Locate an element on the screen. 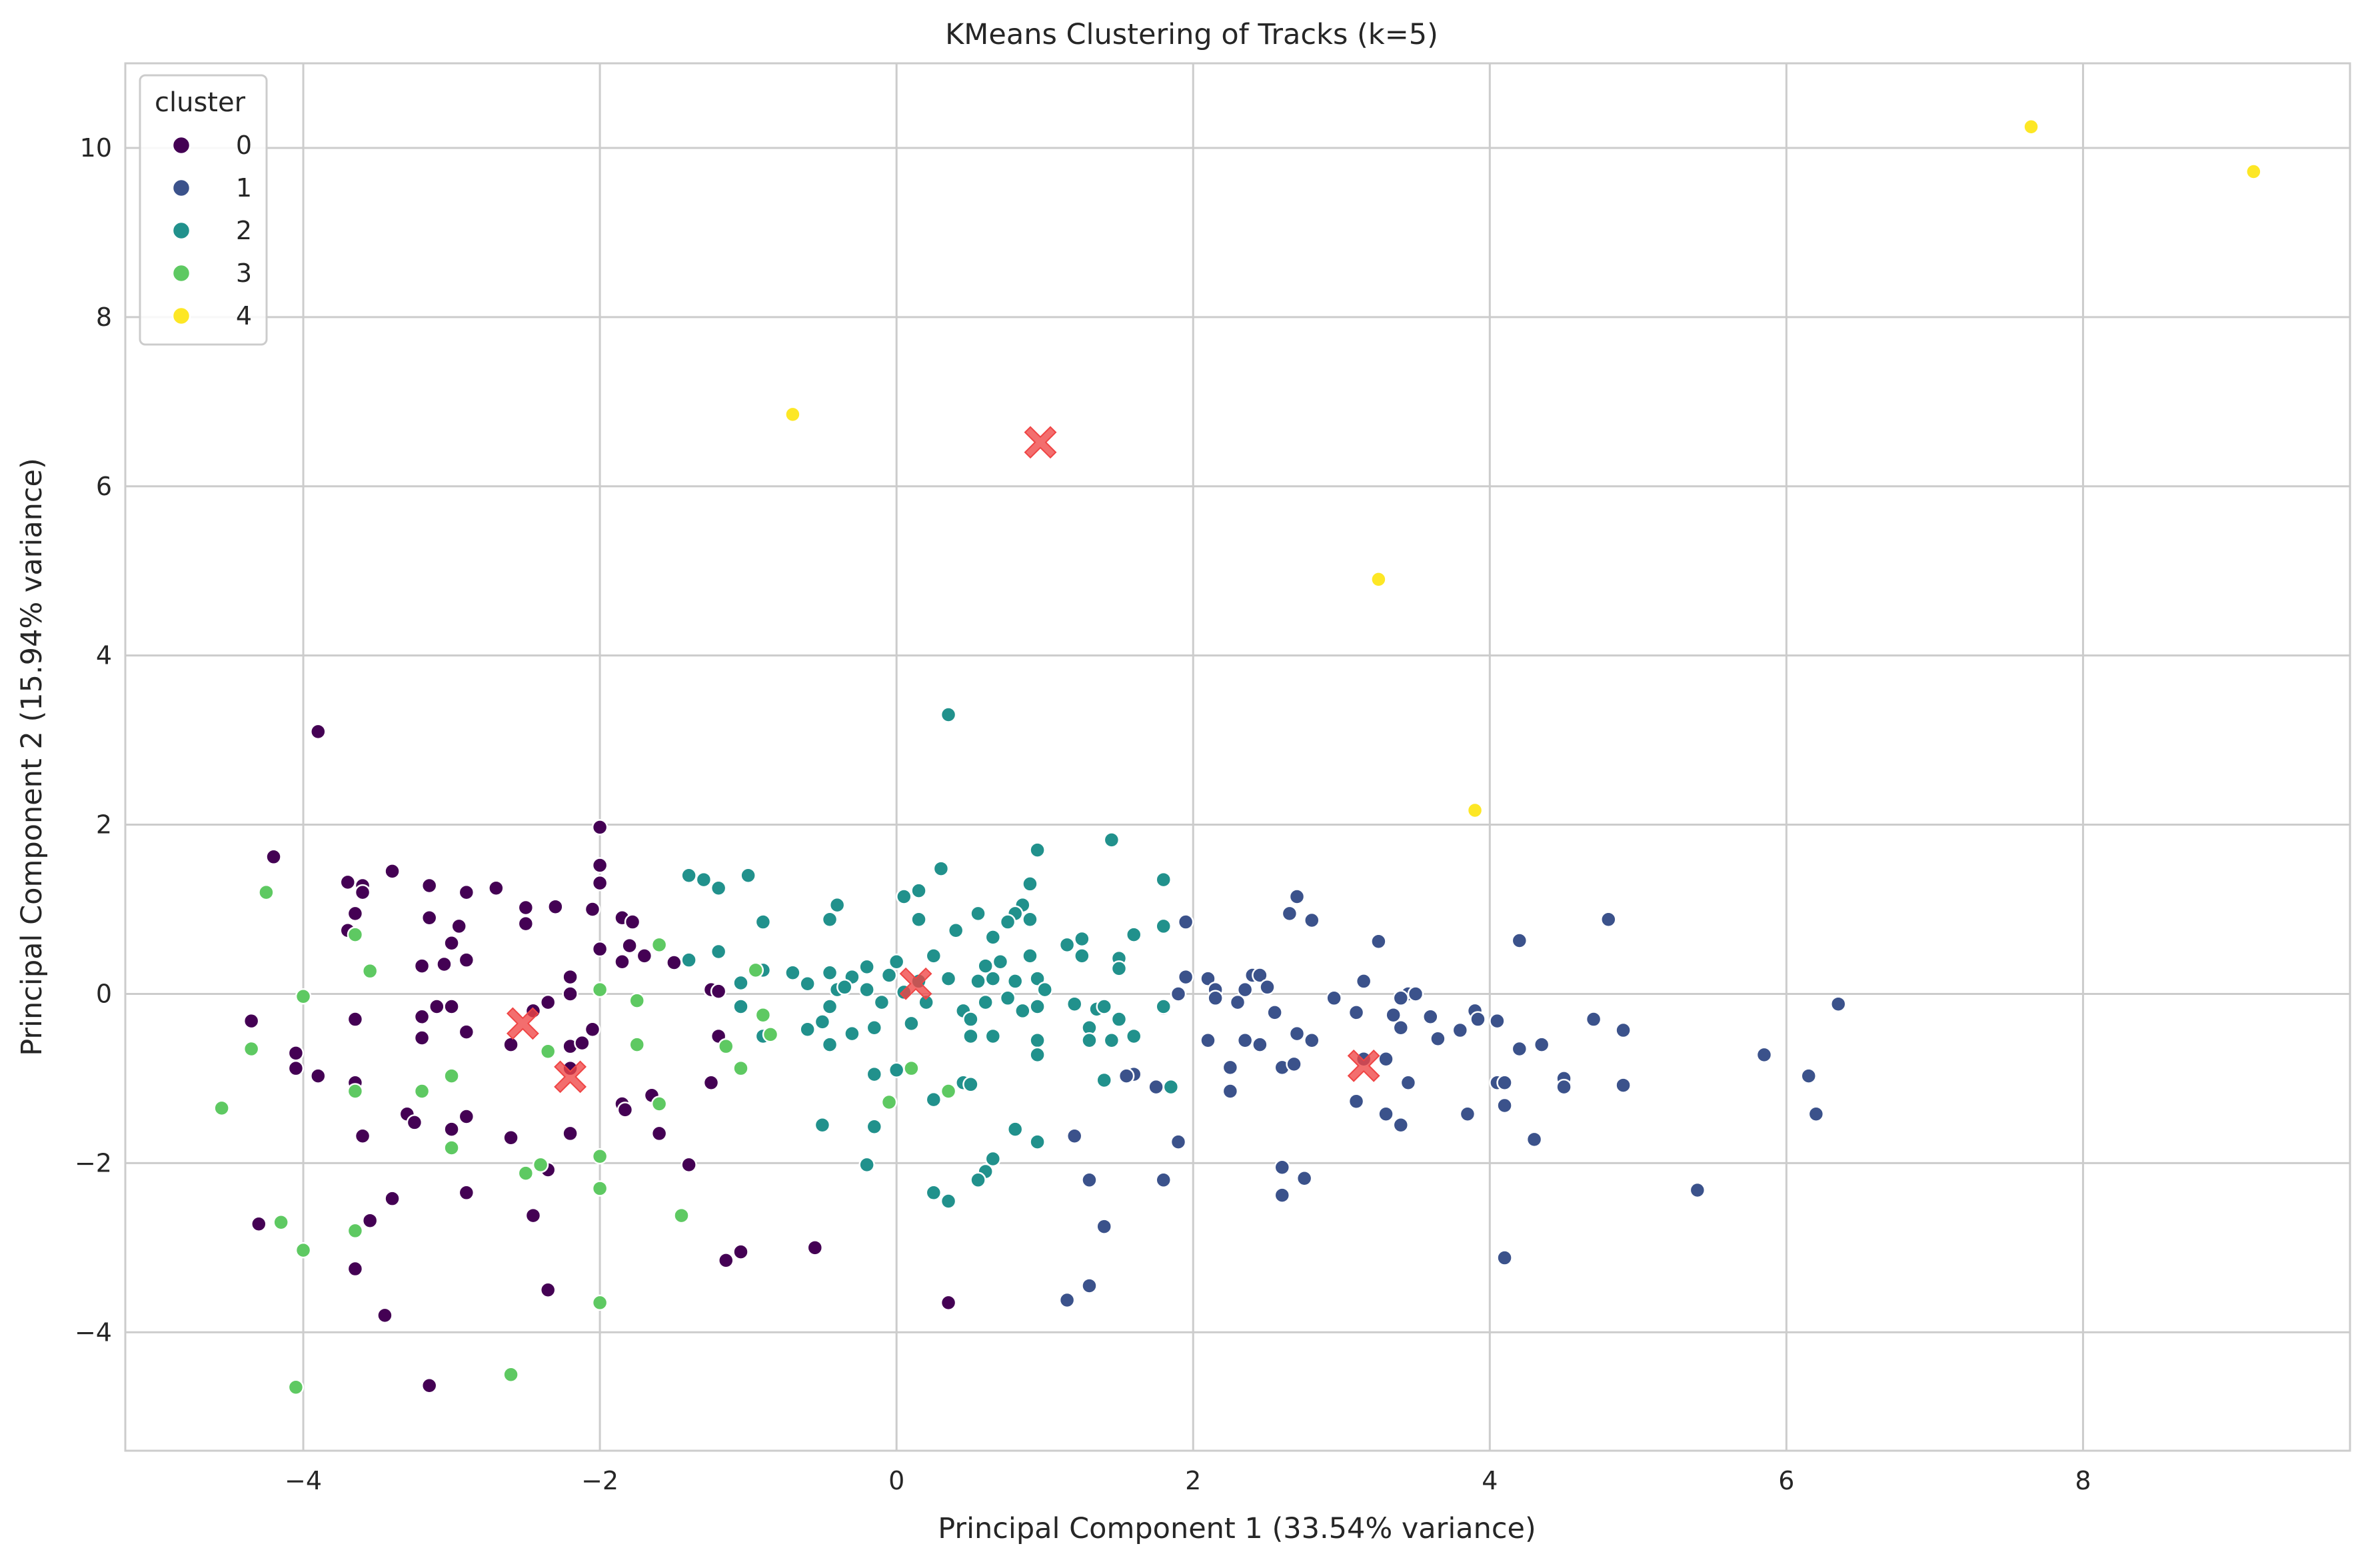 The image size is (2368, 1568). legend-box is located at coordinates (203, 210).